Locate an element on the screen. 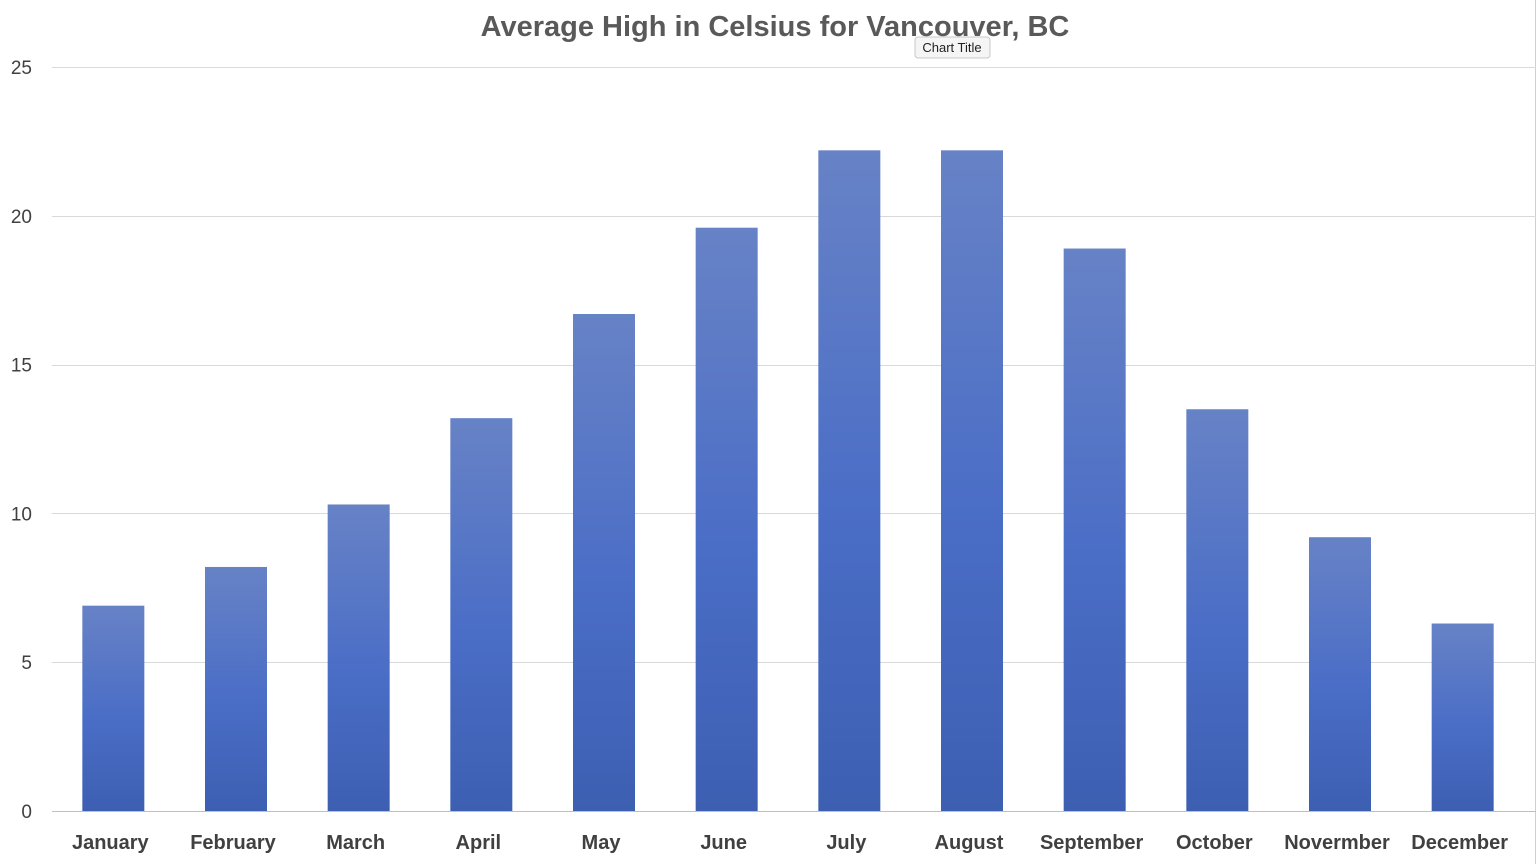 Image resolution: width=1536 pixels, height=864 pixels. x-tick-label-august: August is located at coordinates (969, 843).